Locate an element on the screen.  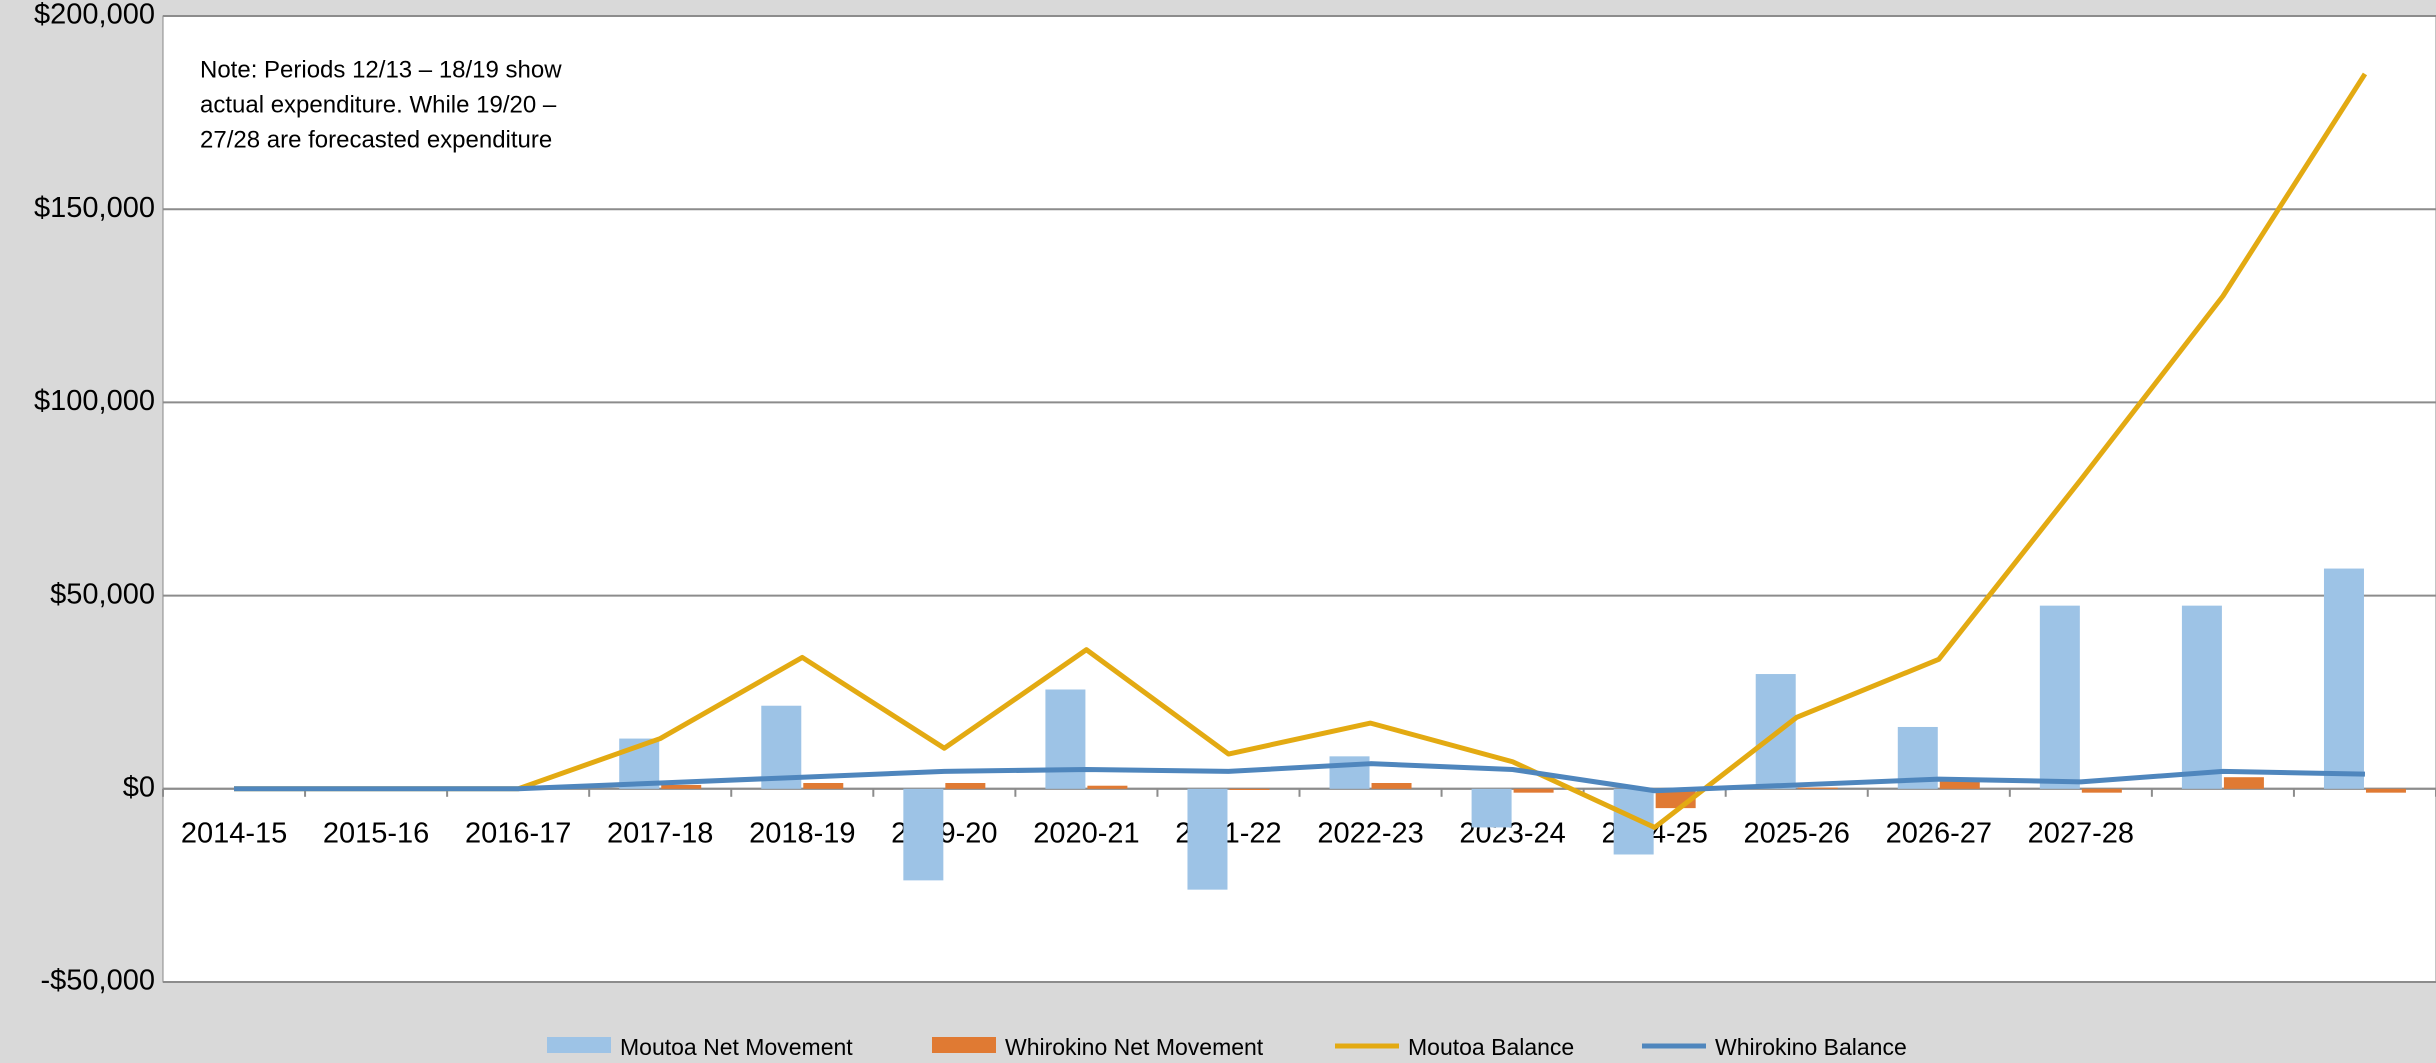
x-tick-label: 2027-28 is located at coordinates (2081, 833).